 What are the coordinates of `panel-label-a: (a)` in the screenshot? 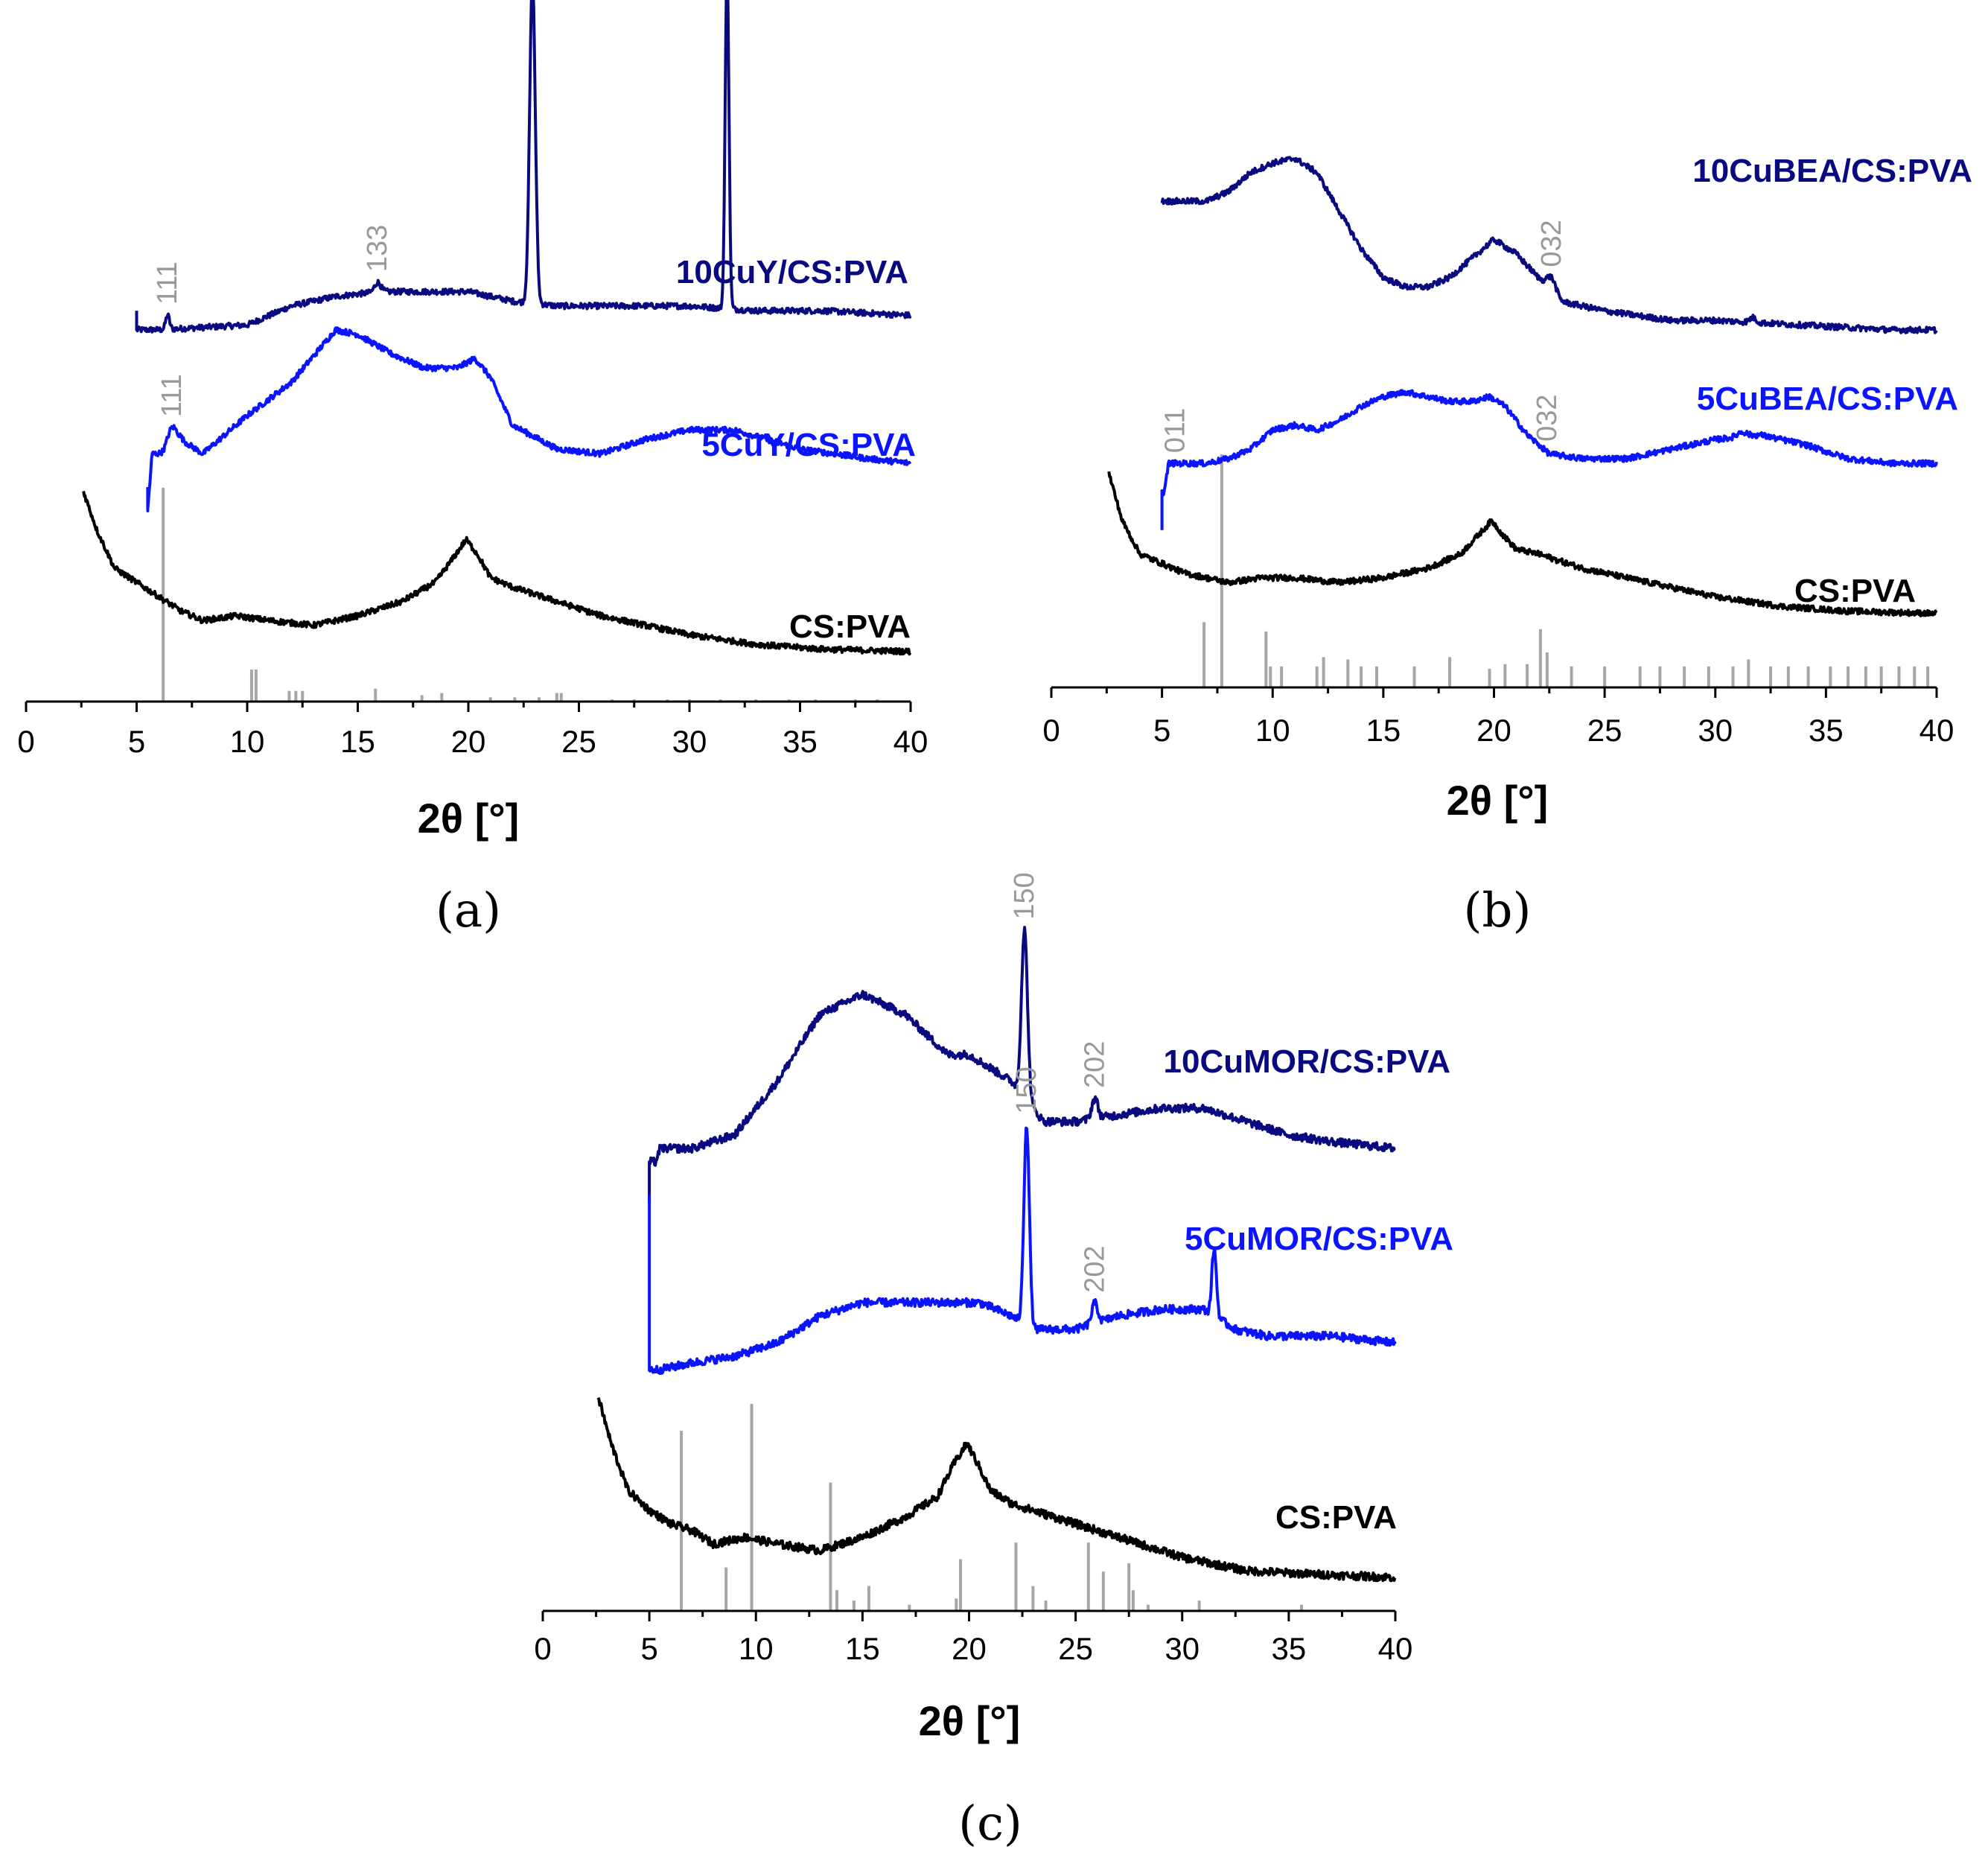 It's located at (468, 910).